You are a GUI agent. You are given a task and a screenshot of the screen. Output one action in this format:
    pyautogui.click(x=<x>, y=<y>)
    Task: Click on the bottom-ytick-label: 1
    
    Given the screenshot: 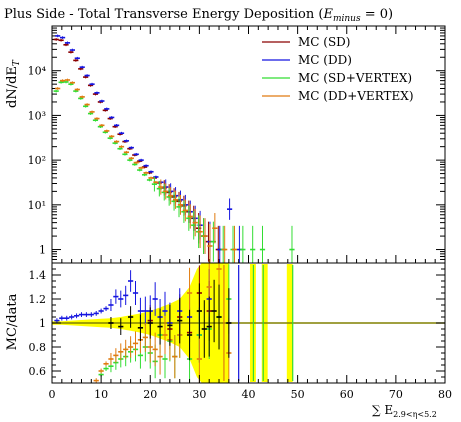 What is the action you would take?
    pyautogui.click(x=42, y=323)
    